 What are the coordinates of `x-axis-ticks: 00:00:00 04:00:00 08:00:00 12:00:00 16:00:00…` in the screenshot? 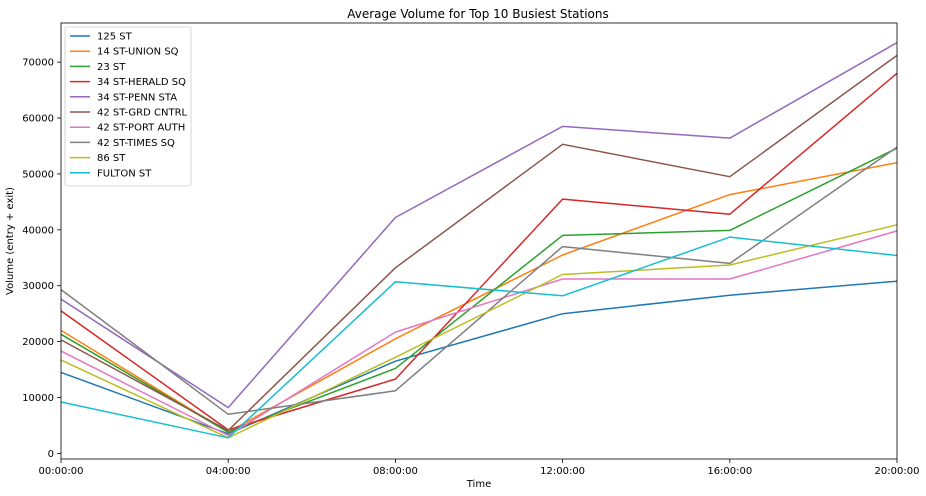 It's located at (479, 468).